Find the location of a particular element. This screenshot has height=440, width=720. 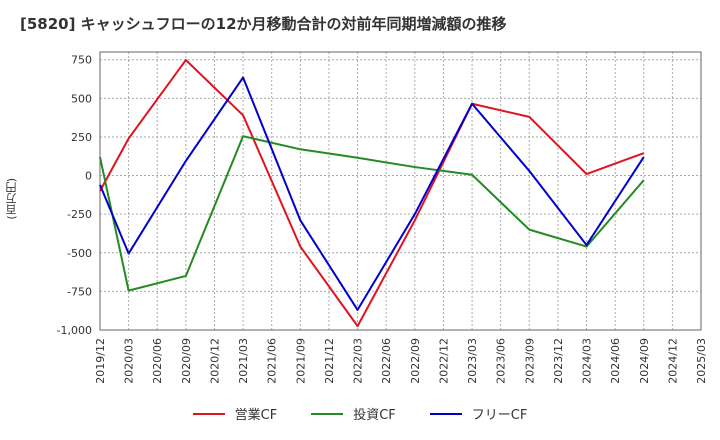

x-tick-label: 2020/06 is located at coordinates (157, 361).